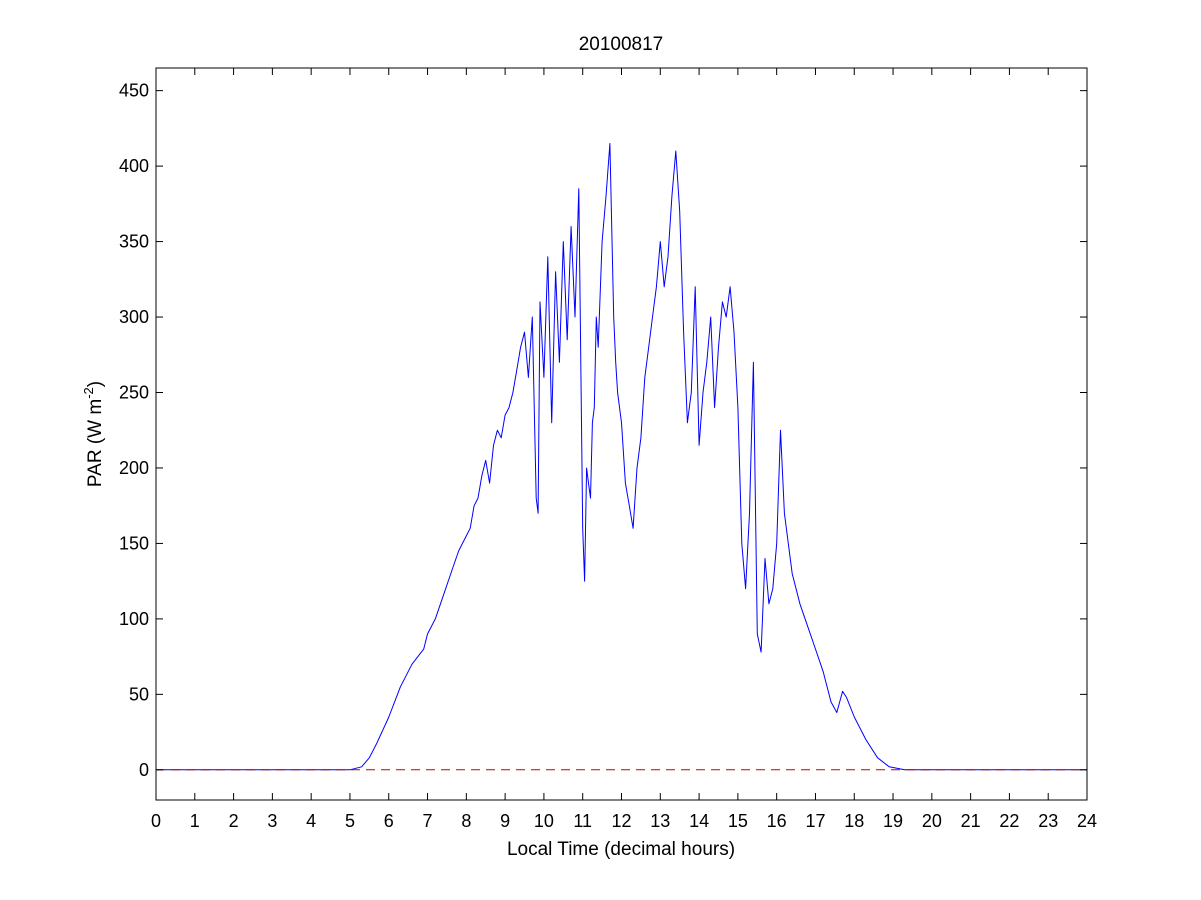 Image resolution: width=1201 pixels, height=900 pixels. I want to click on x-tick-label: 5, so click(350, 821).